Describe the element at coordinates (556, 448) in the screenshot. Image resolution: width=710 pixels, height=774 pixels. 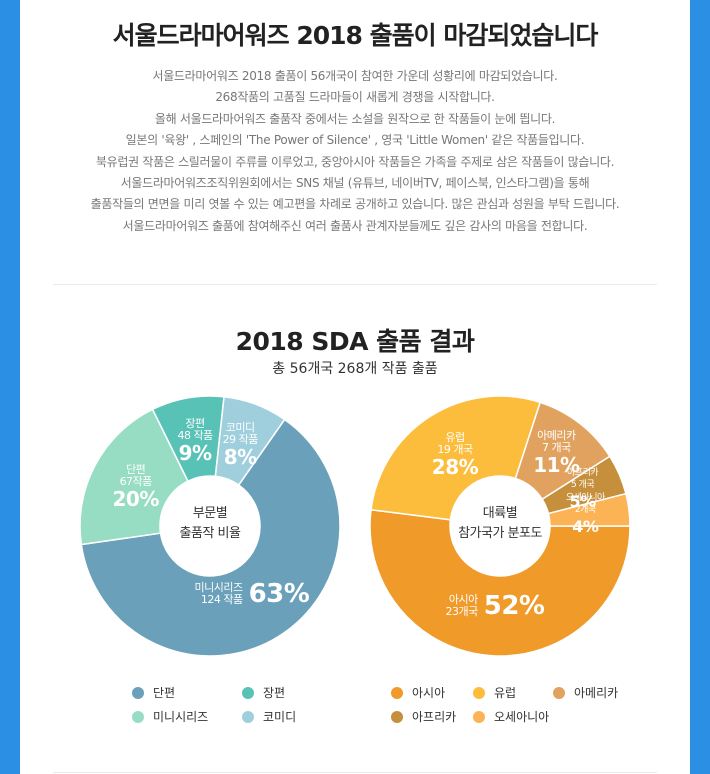
I see `slice-count: 7 개국` at that location.